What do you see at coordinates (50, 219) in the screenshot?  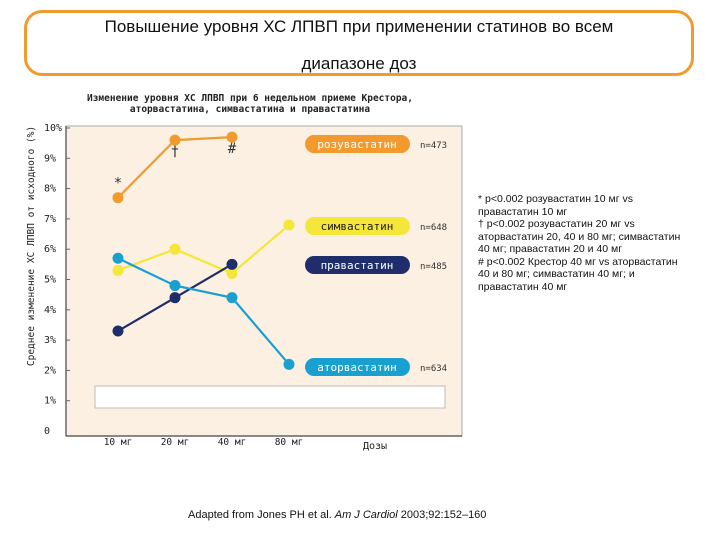 I see `y-tick-label: 7%` at bounding box center [50, 219].